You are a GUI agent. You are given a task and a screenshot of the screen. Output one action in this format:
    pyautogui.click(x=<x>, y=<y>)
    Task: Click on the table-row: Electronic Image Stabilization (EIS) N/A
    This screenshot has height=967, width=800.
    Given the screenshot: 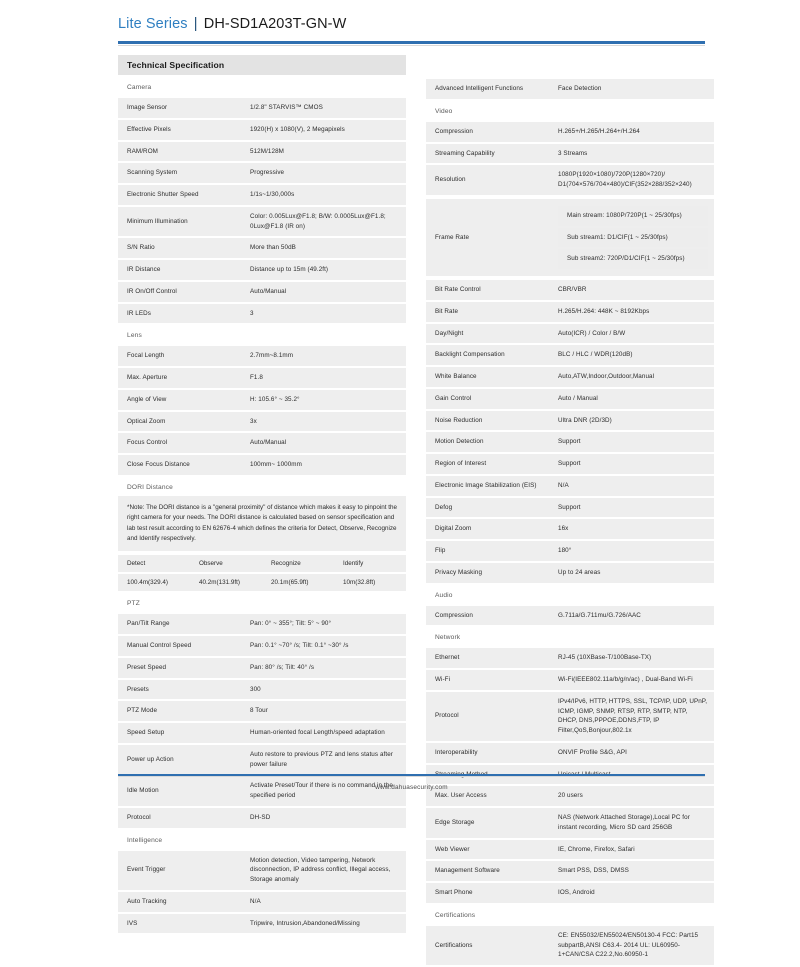 What is the action you would take?
    pyautogui.click(x=570, y=485)
    